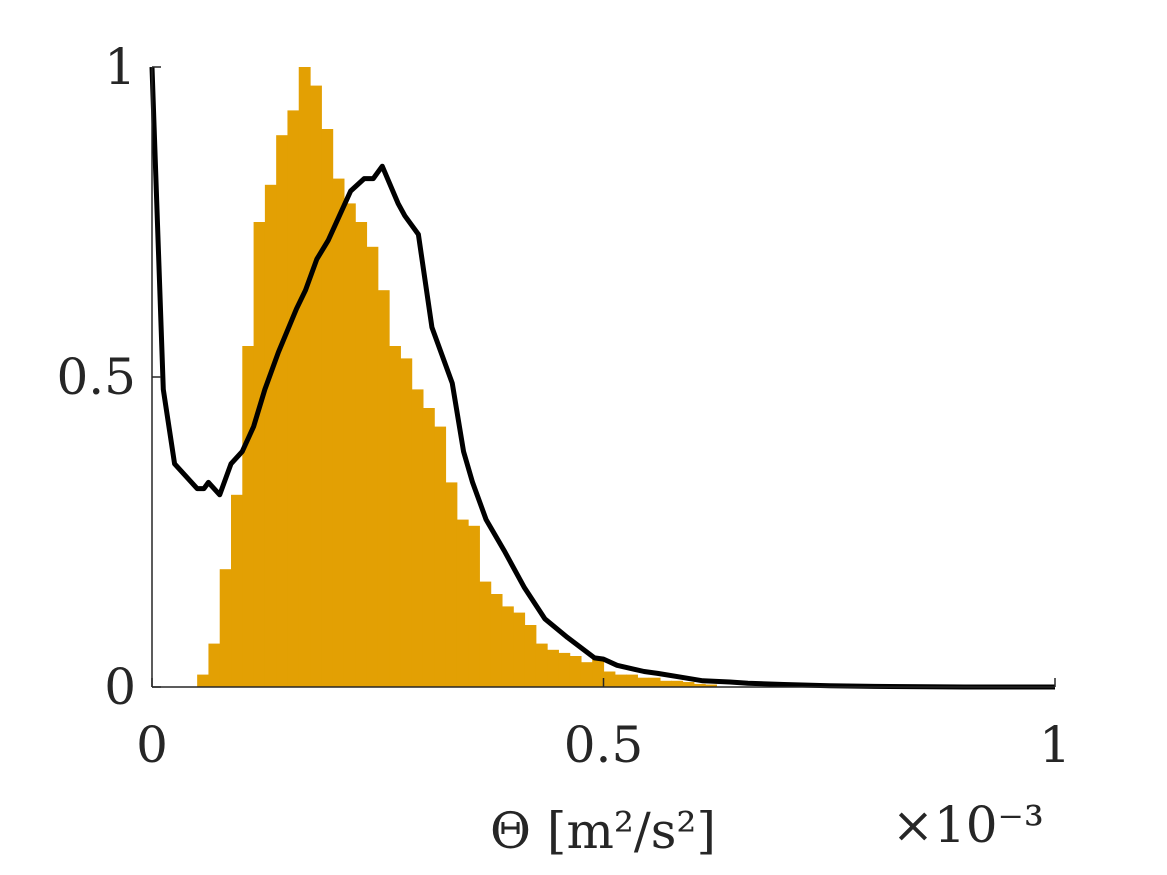  Describe the element at coordinates (603, 831) in the screenshot. I see `x-axis-label: Θ [m²/s²]` at that location.